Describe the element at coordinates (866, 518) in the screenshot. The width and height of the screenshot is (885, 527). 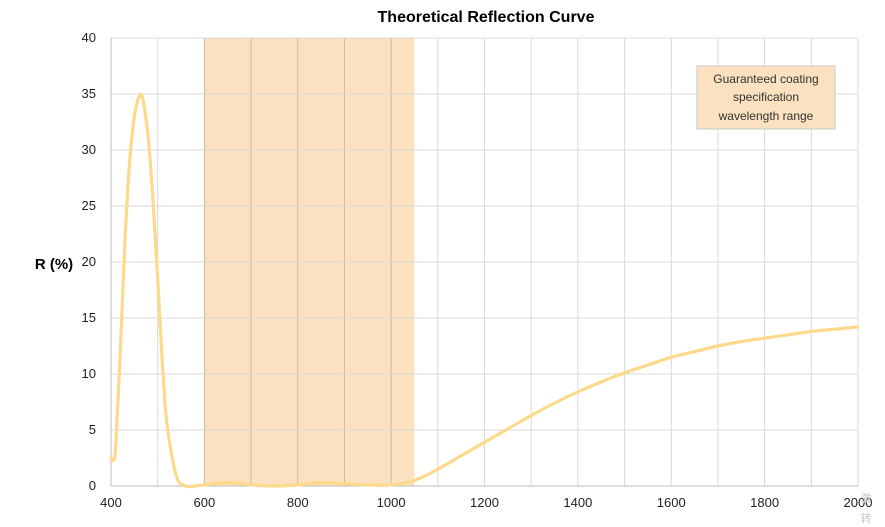
I see `watermark-char-2: 转` at that location.